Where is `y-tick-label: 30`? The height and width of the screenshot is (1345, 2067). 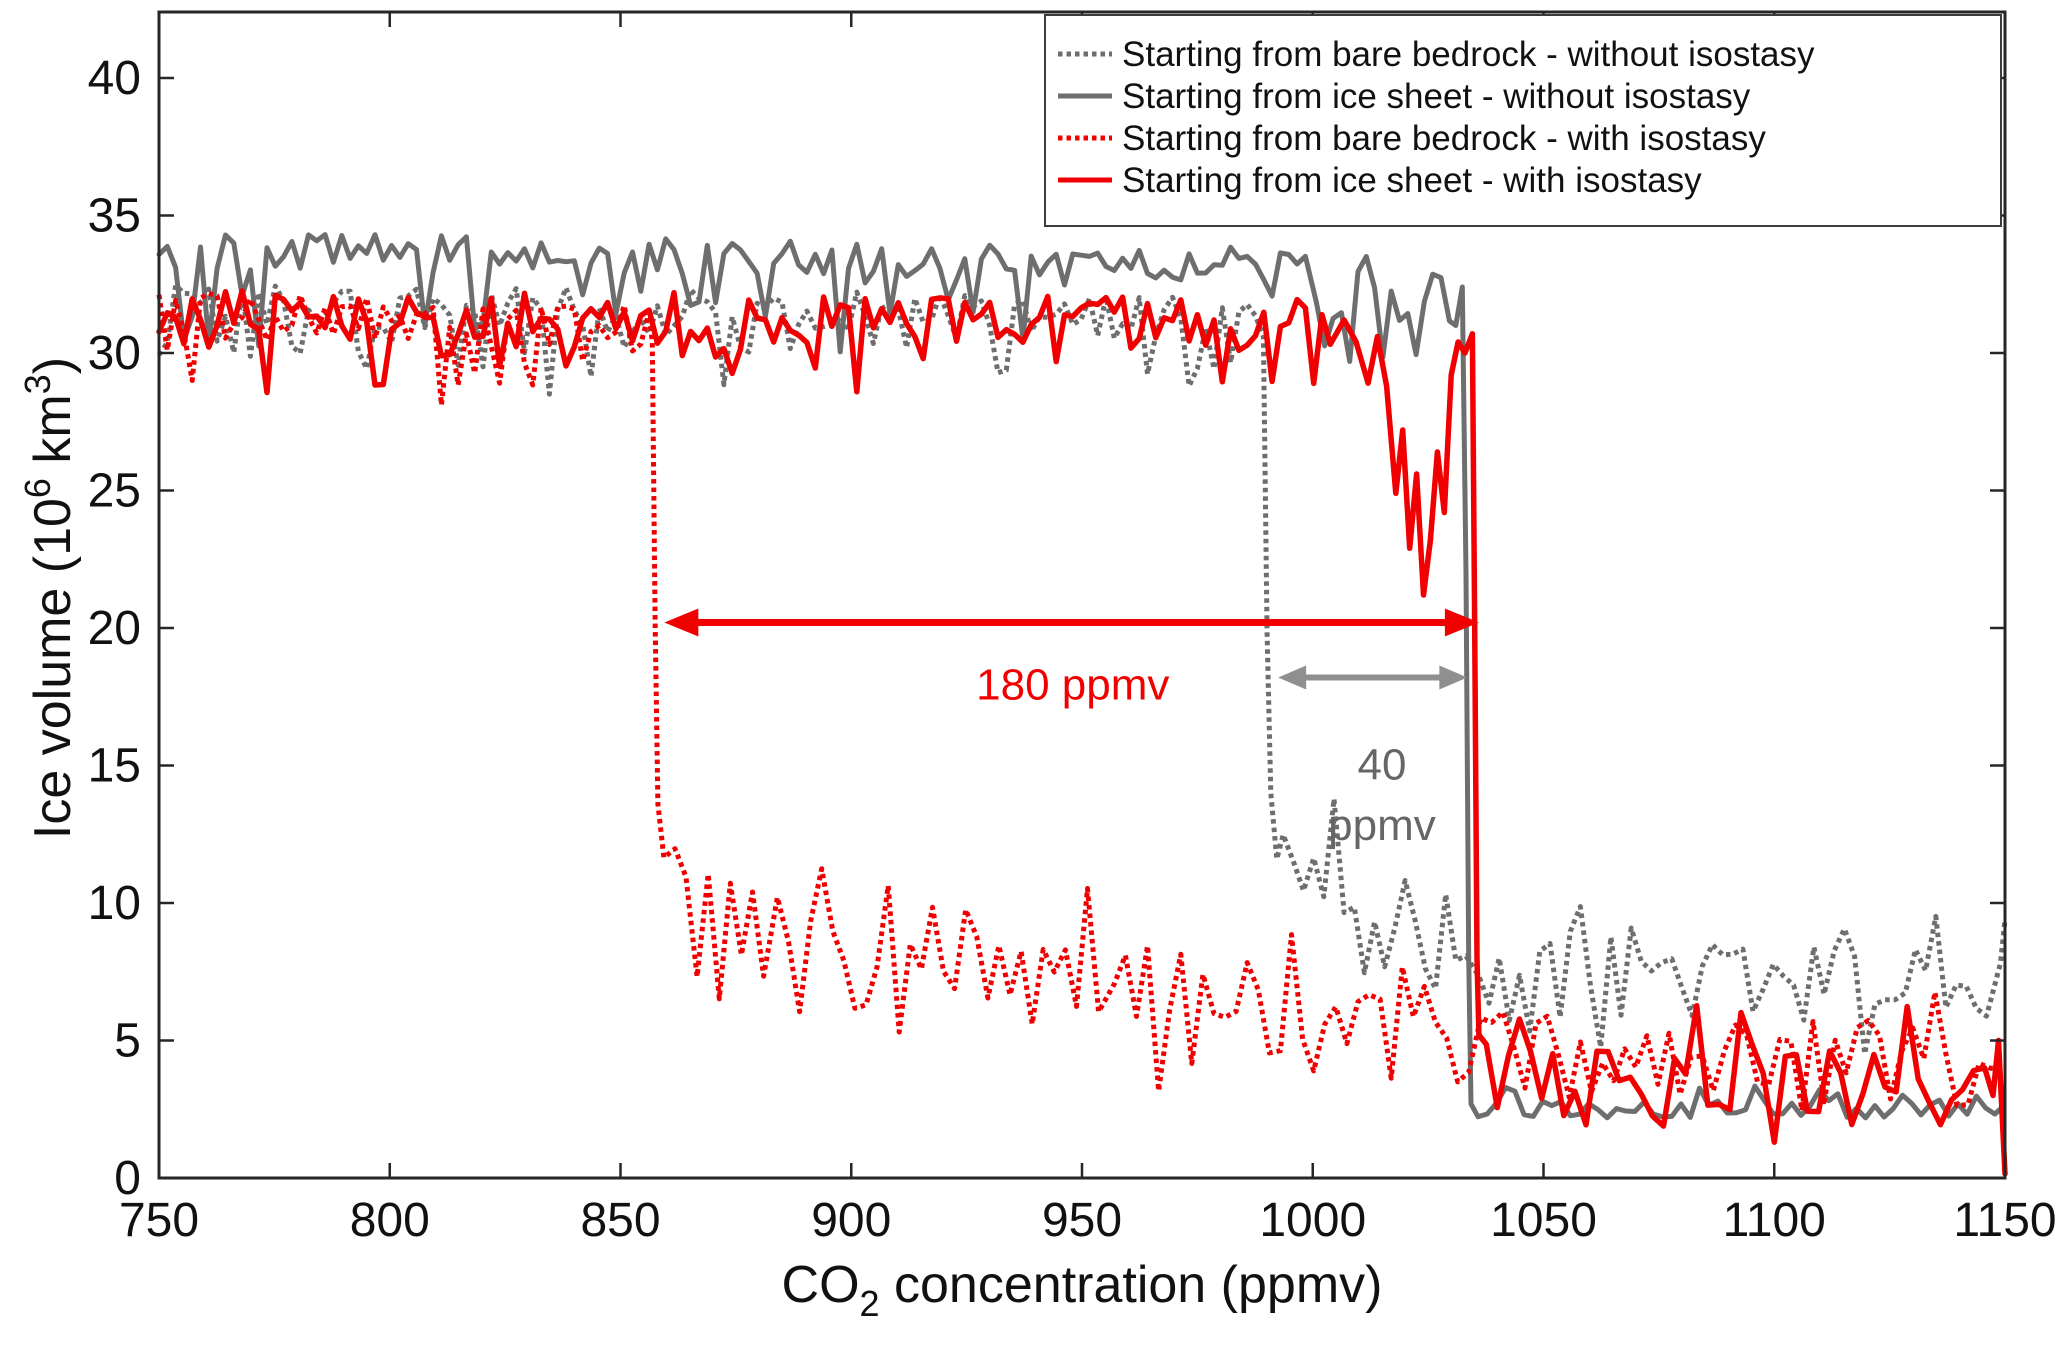
y-tick-label: 30 is located at coordinates (114, 353).